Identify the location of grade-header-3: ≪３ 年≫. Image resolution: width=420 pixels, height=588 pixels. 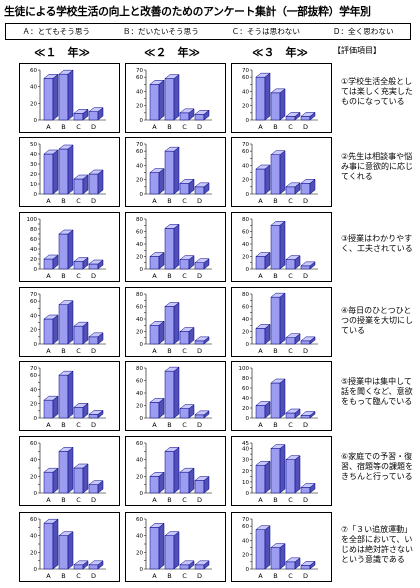
(280, 52).